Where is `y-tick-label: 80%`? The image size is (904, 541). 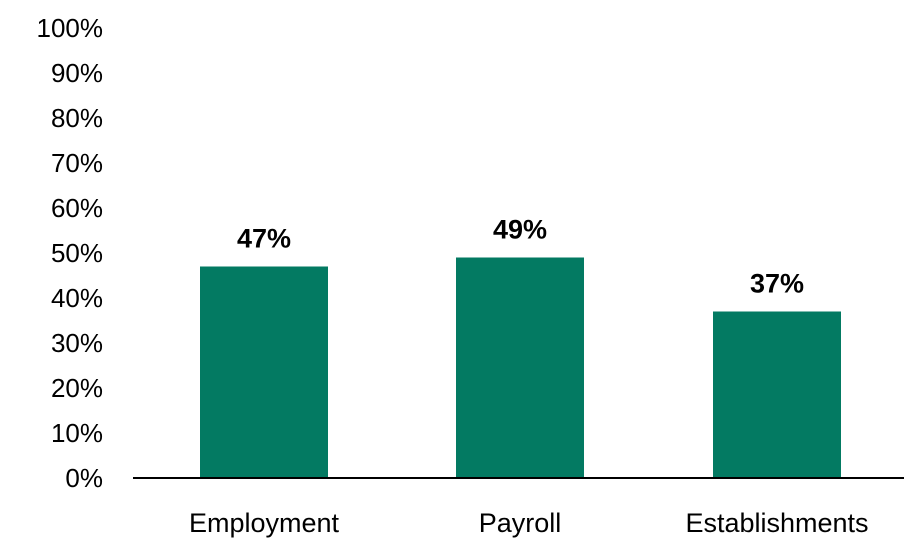
y-tick-label: 80% is located at coordinates (77, 118).